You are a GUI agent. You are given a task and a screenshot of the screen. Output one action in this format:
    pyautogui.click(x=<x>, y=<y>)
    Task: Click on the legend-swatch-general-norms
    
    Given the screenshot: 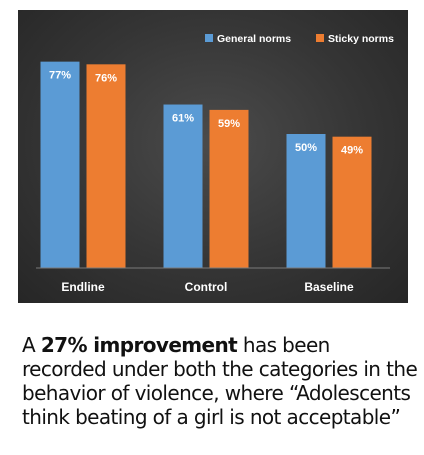 What is the action you would take?
    pyautogui.click(x=209, y=38)
    